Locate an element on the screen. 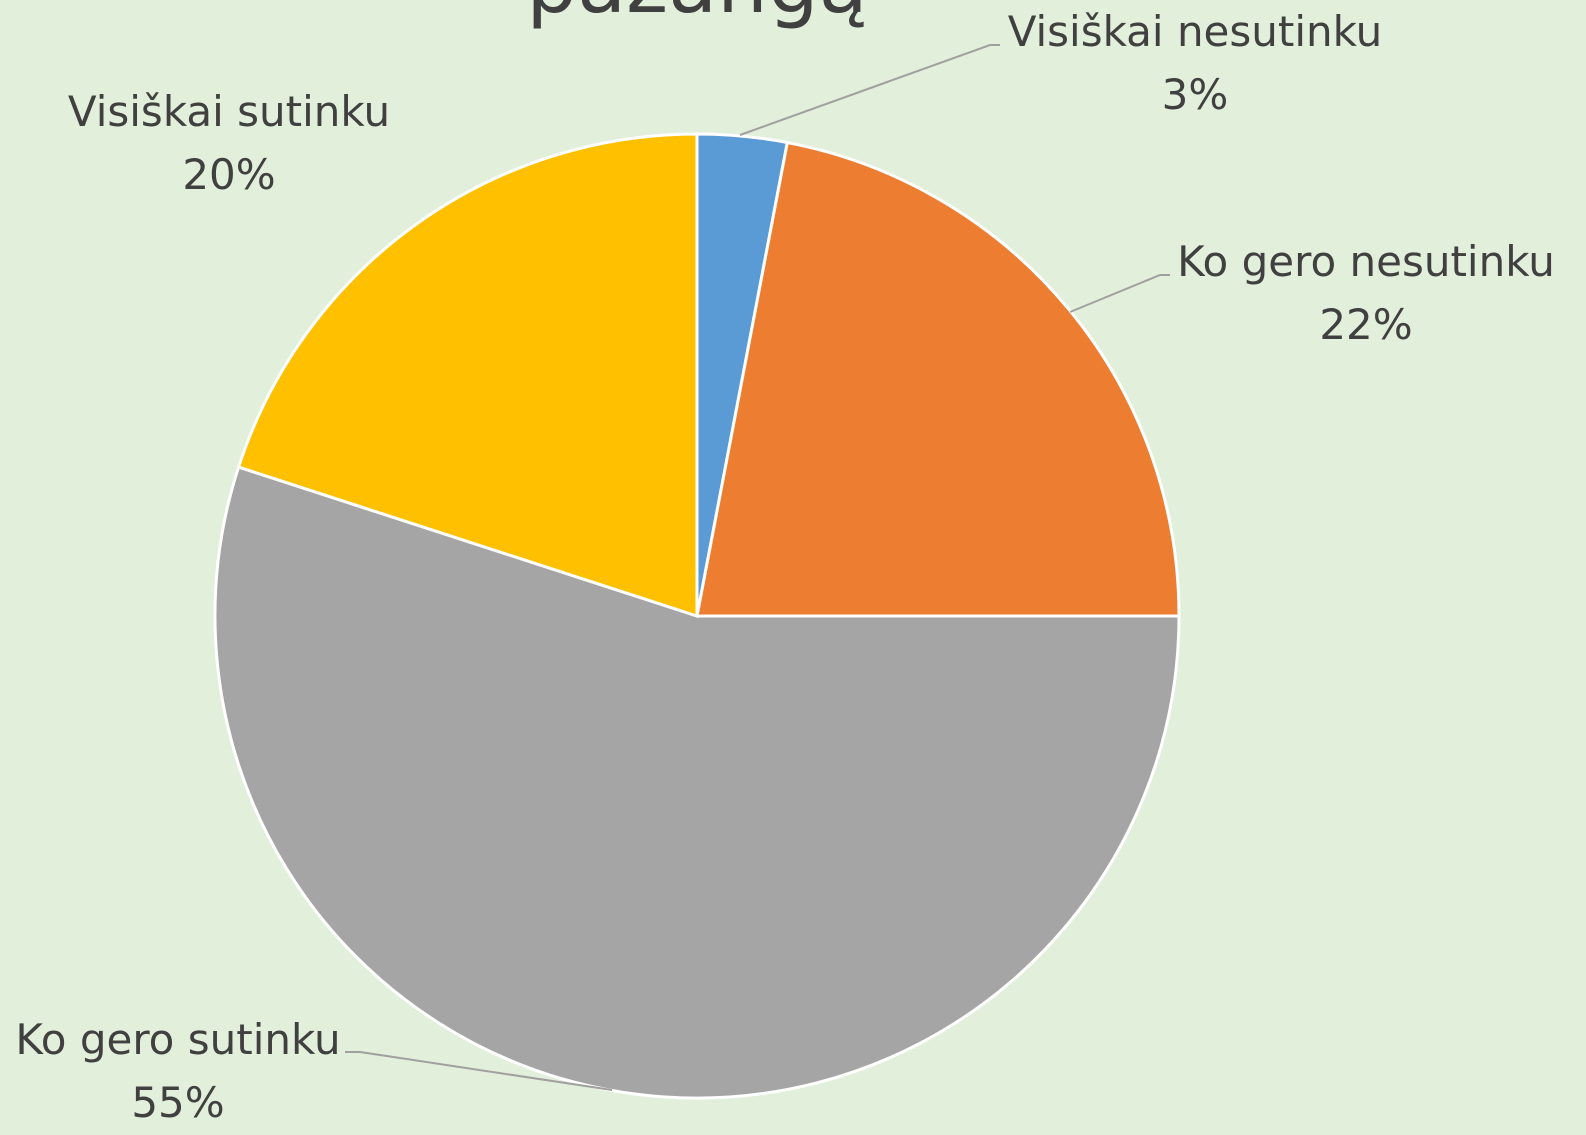 The height and width of the screenshot is (1135, 1586). slice-label: Ko gero sutinku is located at coordinates (177, 1039).